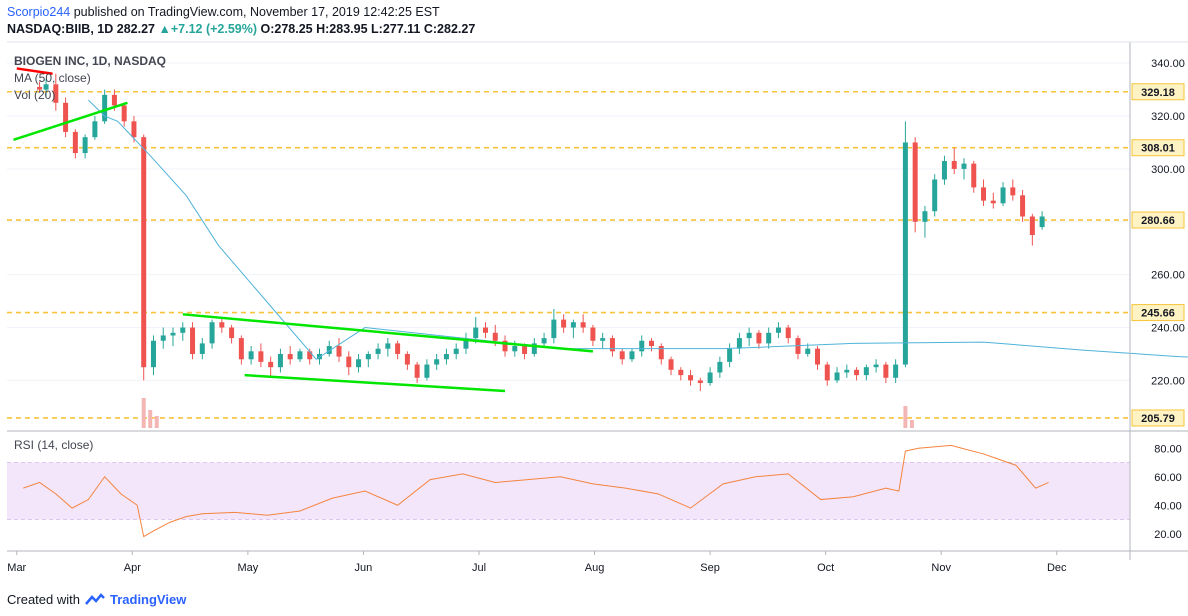 Image resolution: width=1188 pixels, height=616 pixels. Describe the element at coordinates (941, 568) in the screenshot. I see `time-tick-label: Nov` at that location.